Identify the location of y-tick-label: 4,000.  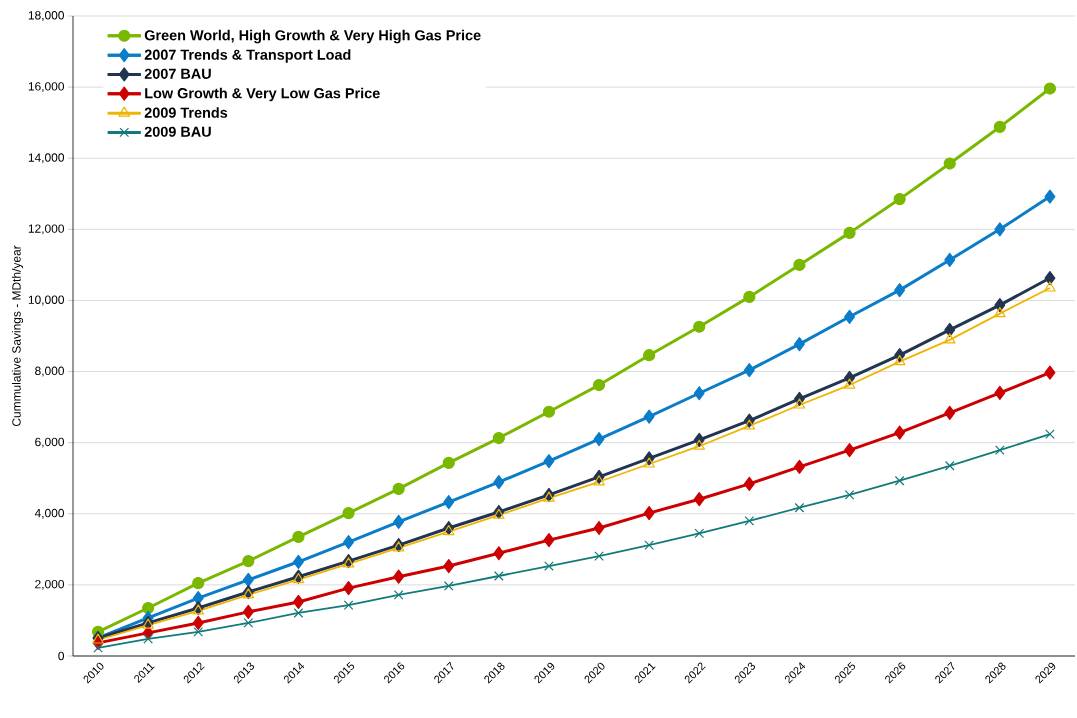
(49, 513).